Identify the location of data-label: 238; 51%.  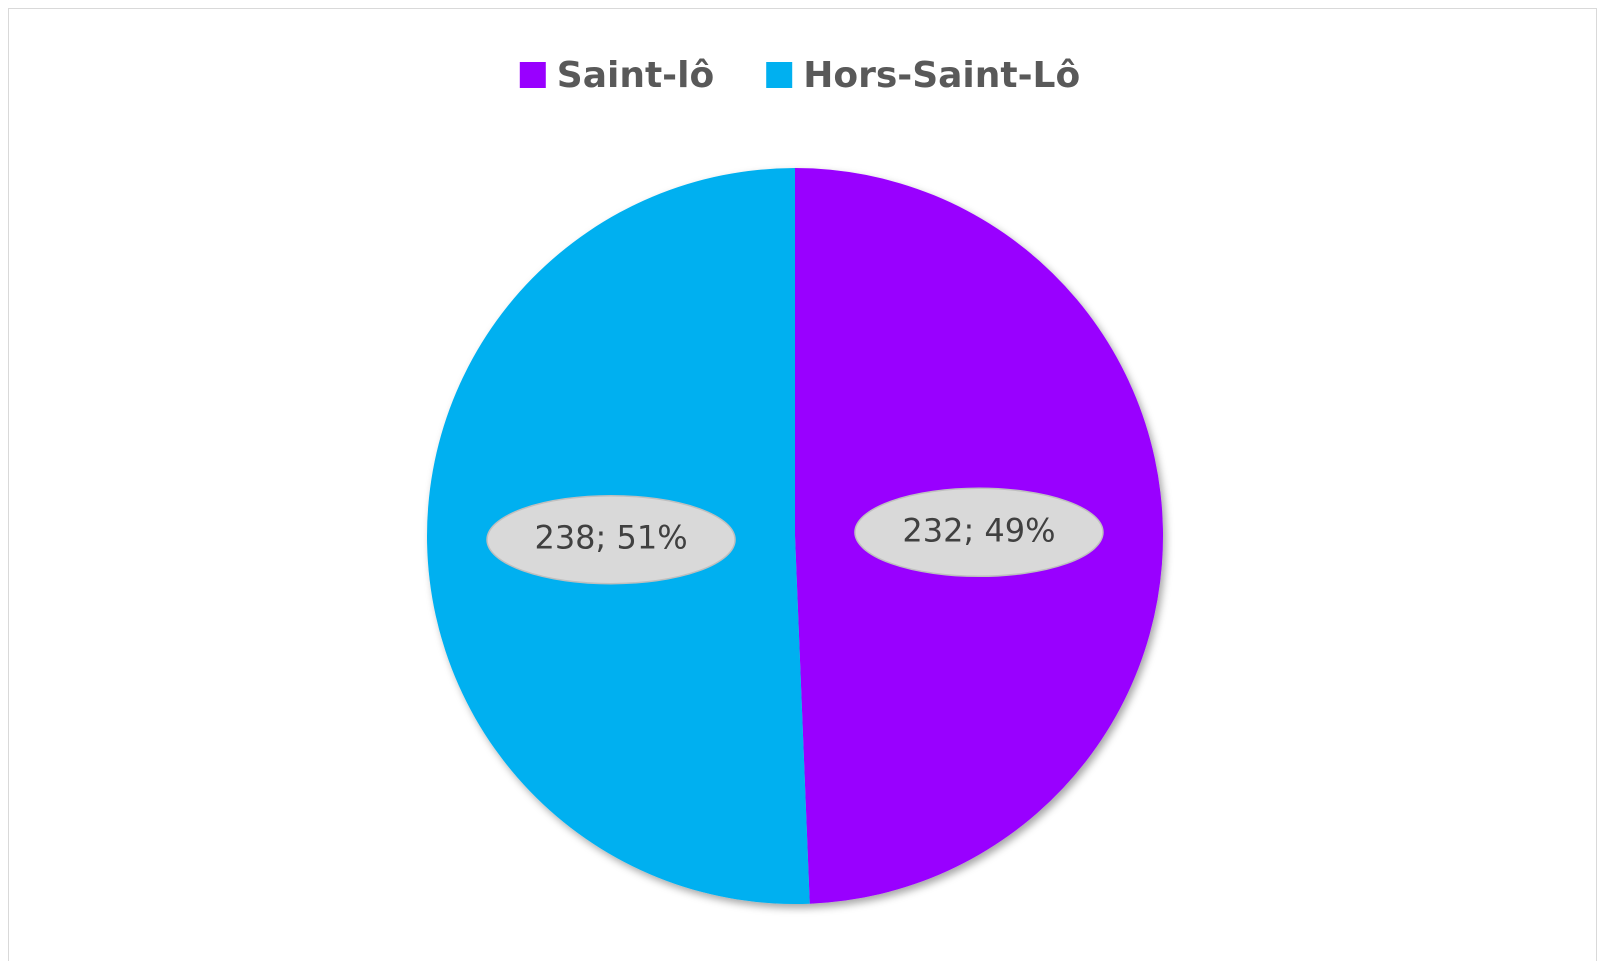
(610, 538).